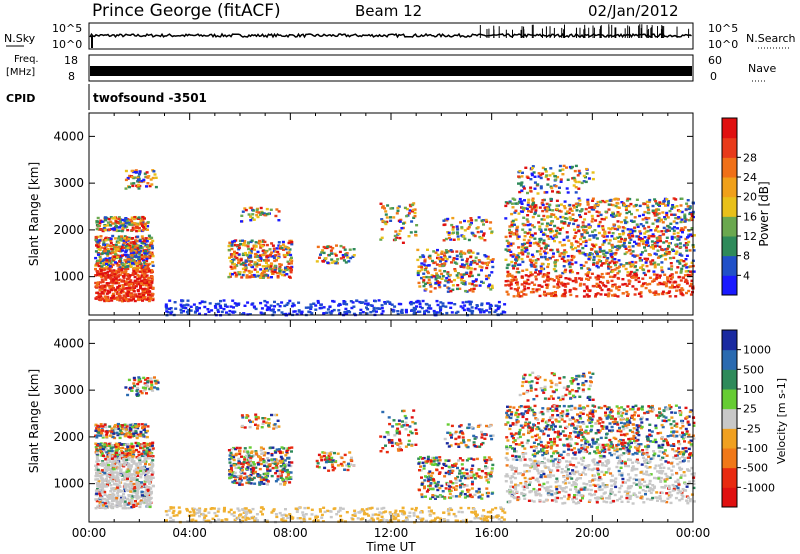  I want to click on nsearch-label: N.Search, so click(771, 38).